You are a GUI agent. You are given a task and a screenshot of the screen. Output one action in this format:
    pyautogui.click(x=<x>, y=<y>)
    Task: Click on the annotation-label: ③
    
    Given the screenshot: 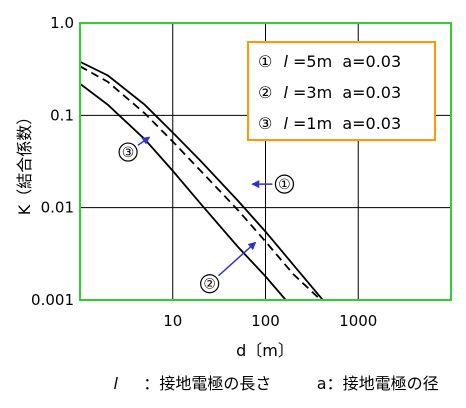 What is the action you would take?
    pyautogui.click(x=128, y=153)
    